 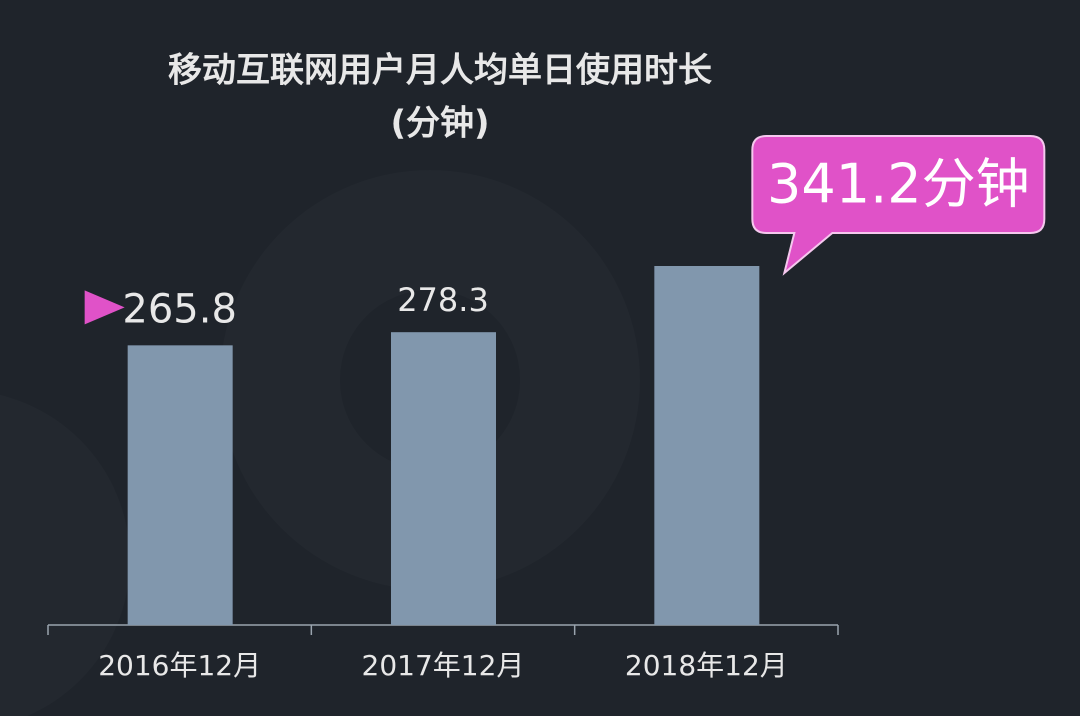 What do you see at coordinates (440, 71) in the screenshot?
I see `chart-title: 移动互联网用户月人均单日使用时长` at bounding box center [440, 71].